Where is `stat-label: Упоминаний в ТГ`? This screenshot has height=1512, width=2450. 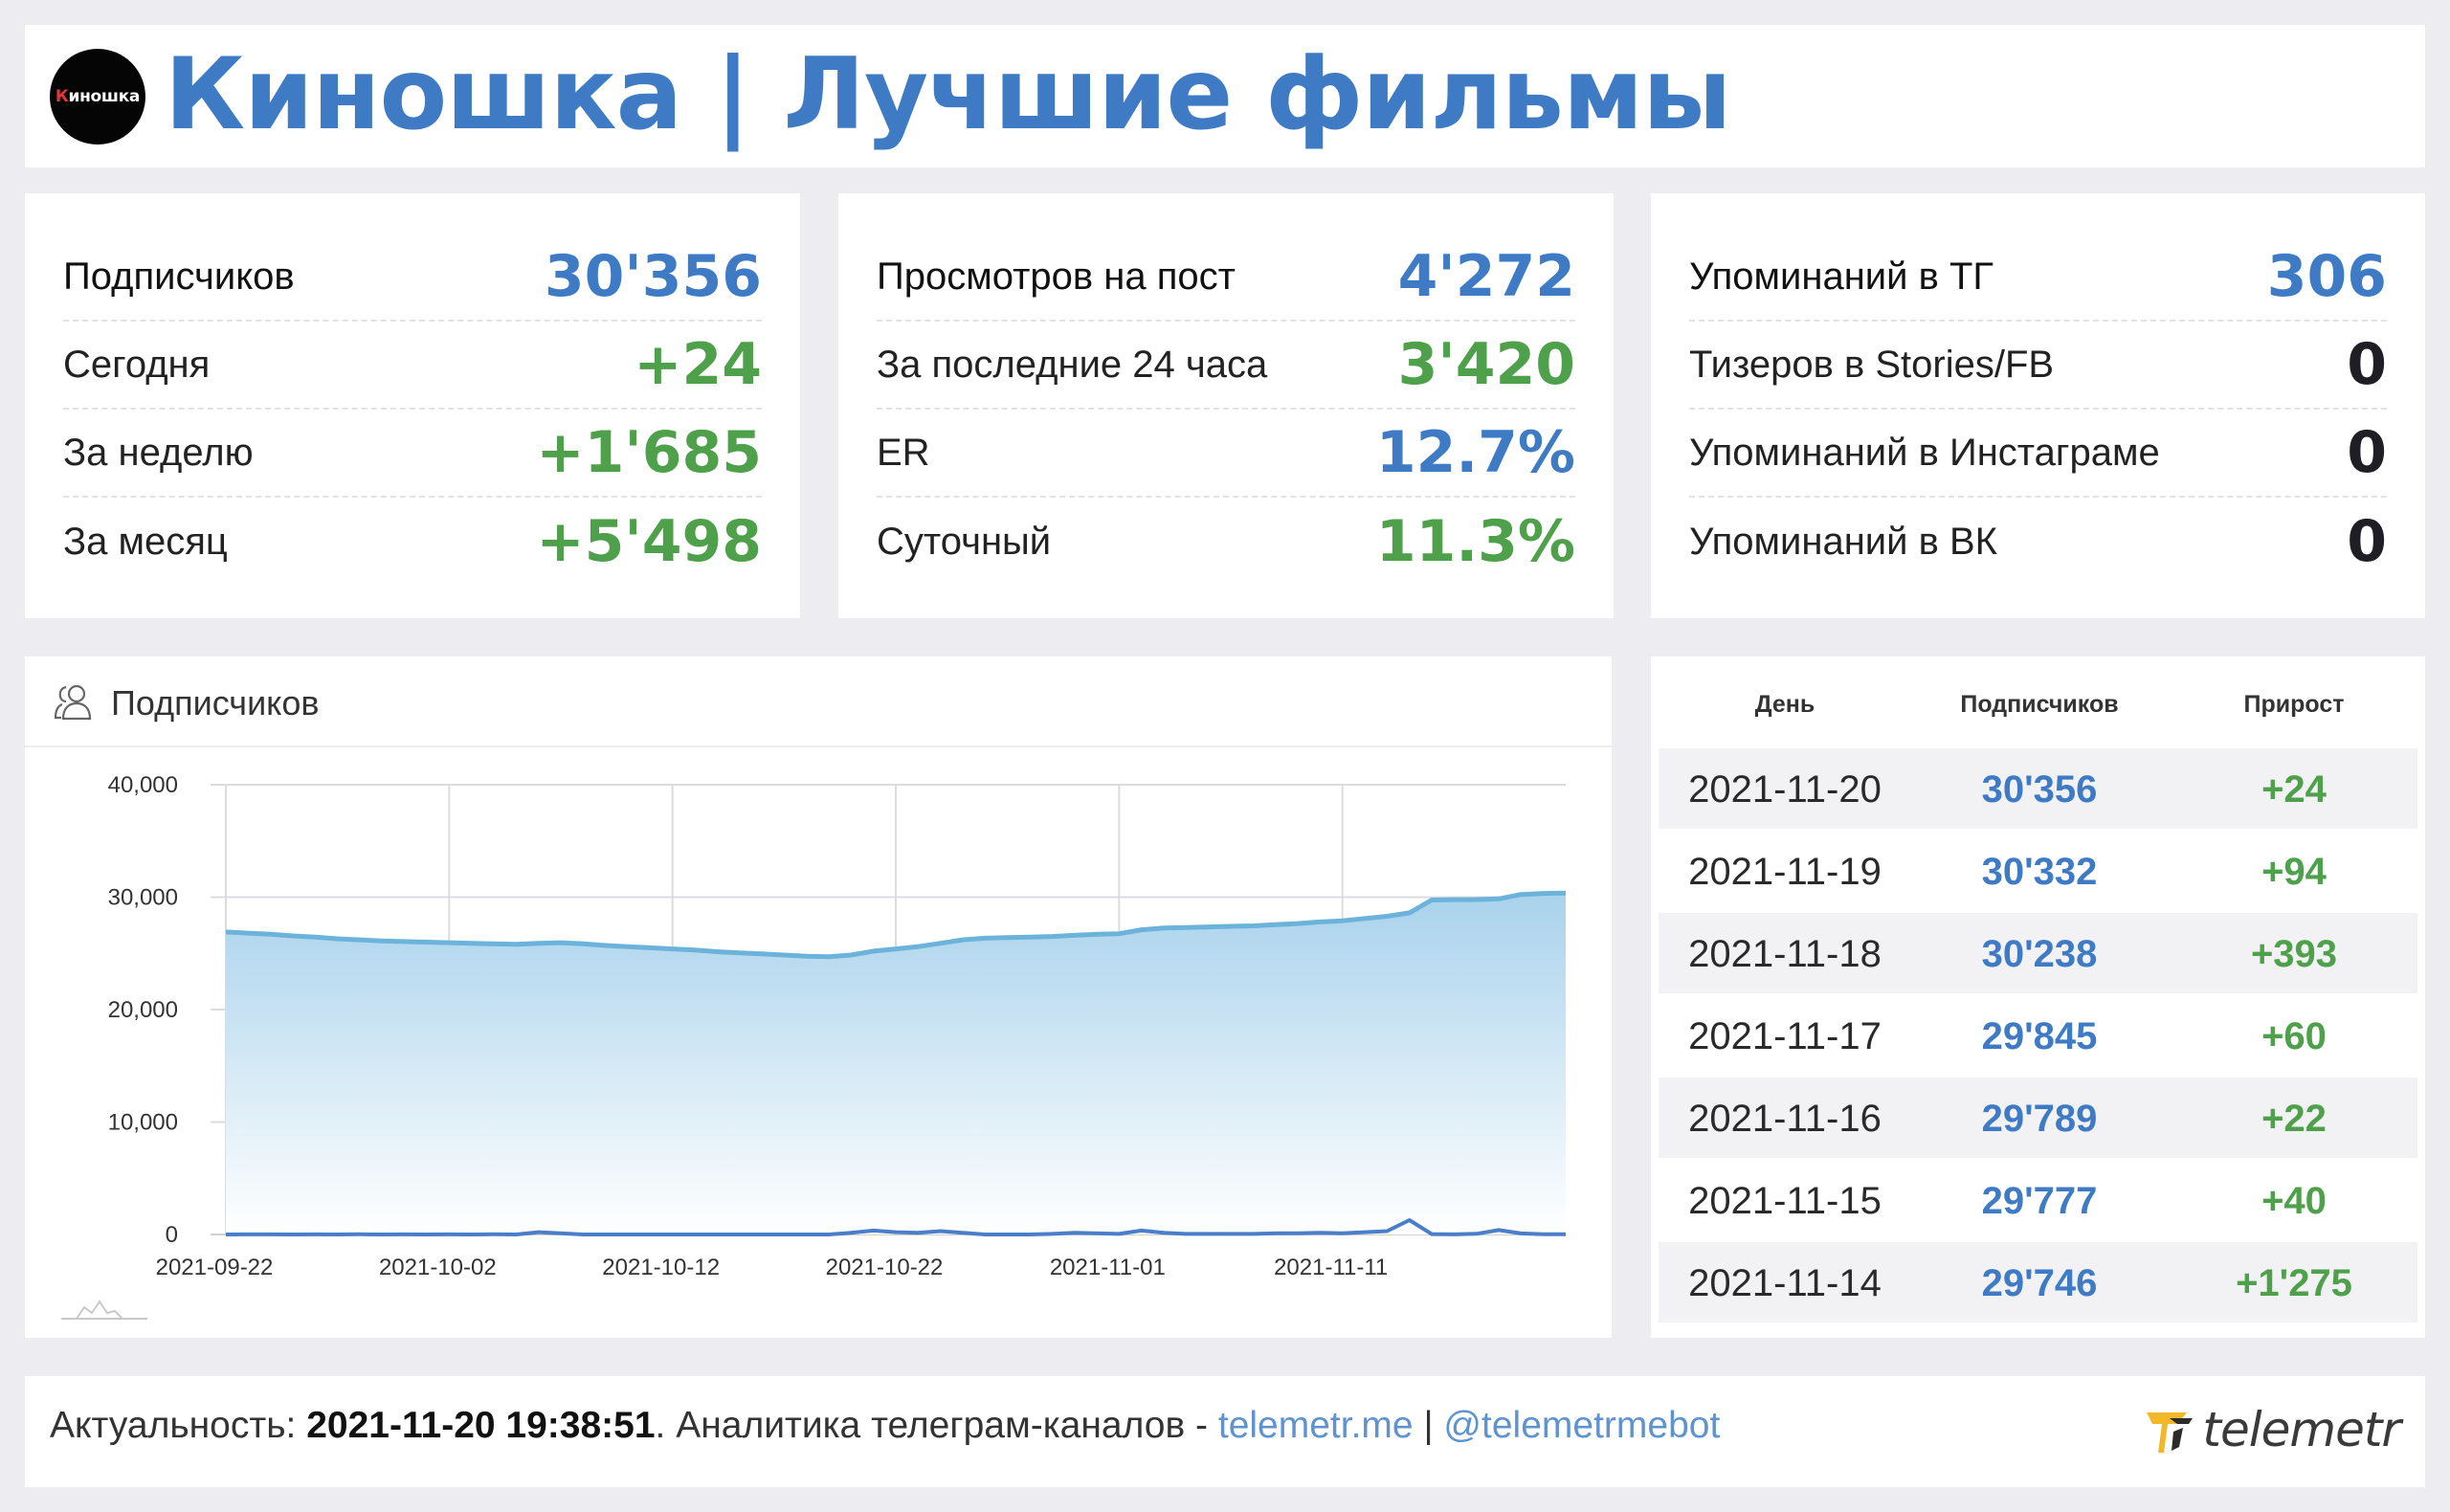
stat-label: Упоминаний в ТГ is located at coordinates (1842, 276).